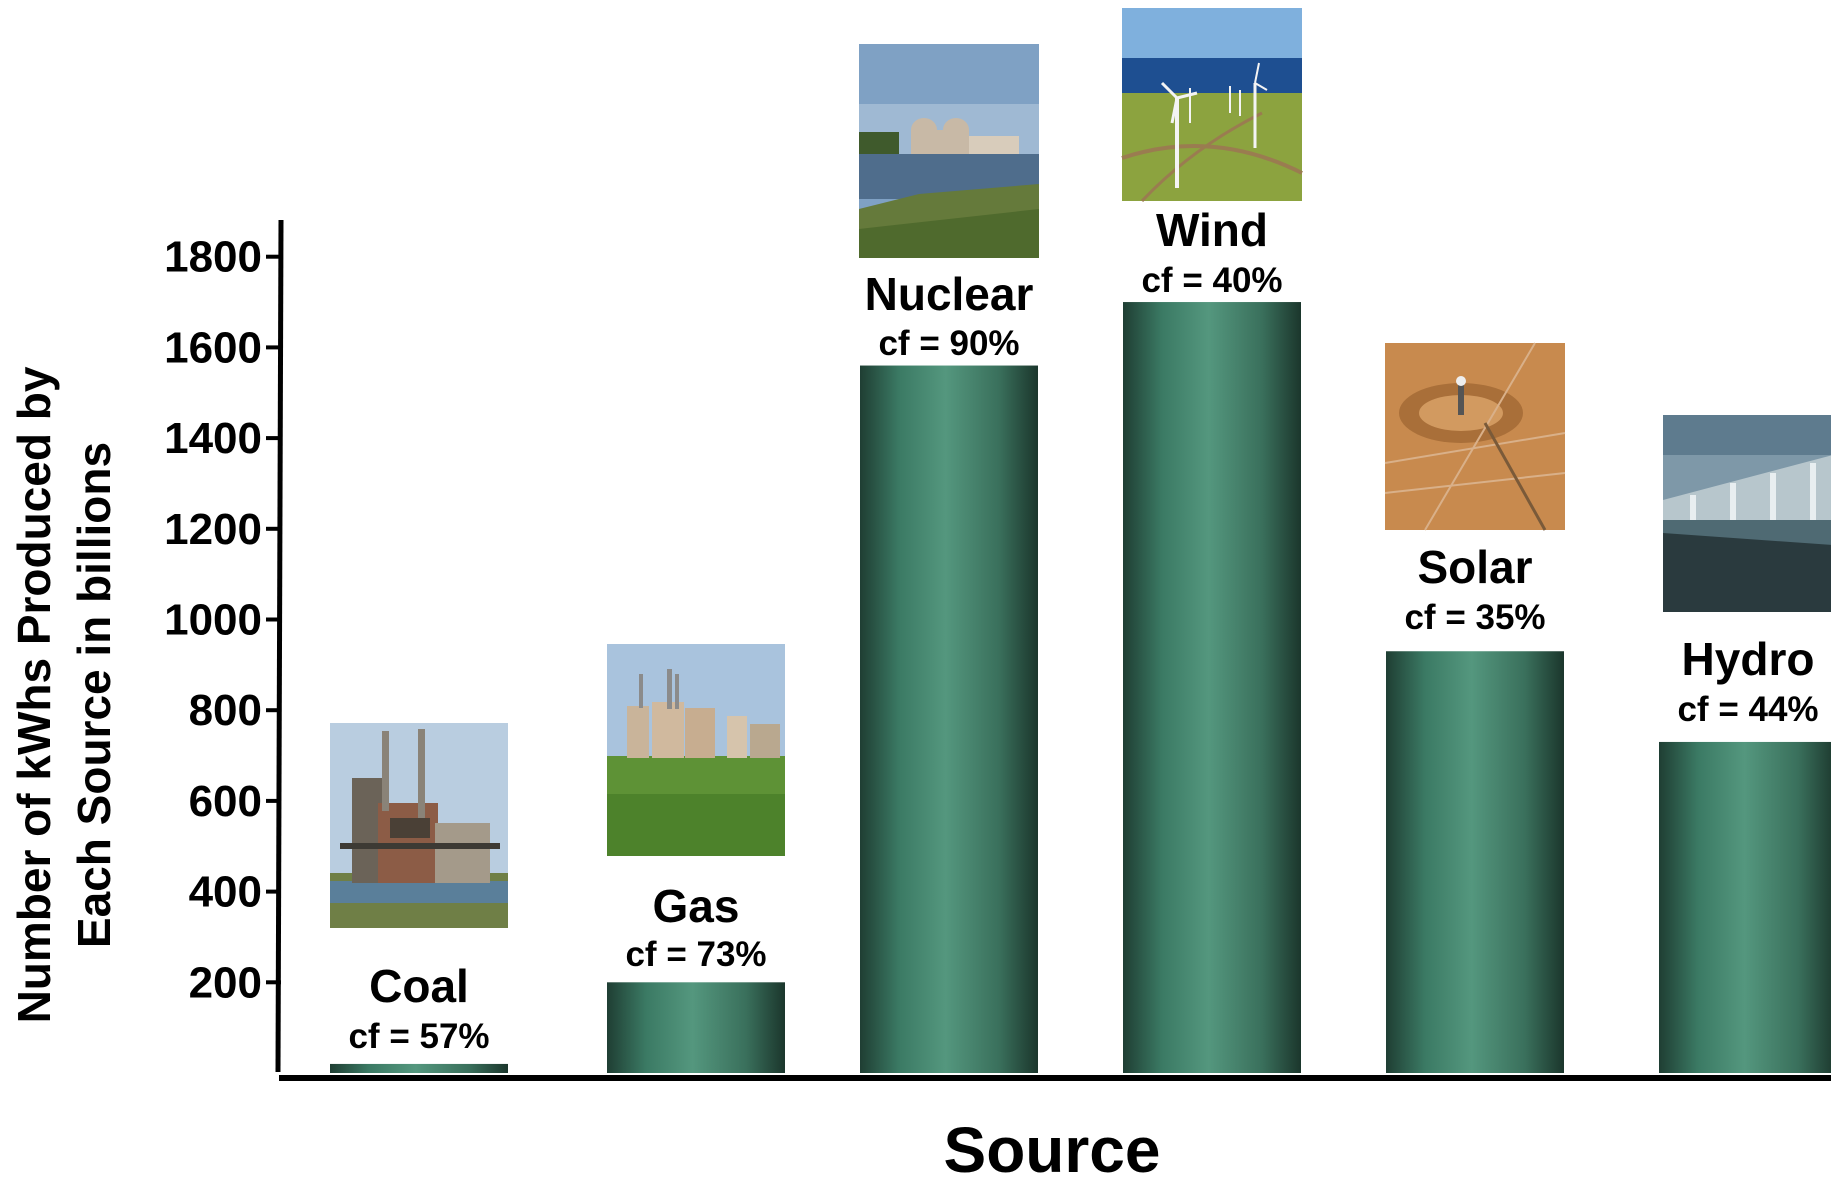 The height and width of the screenshot is (1181, 1831). What do you see at coordinates (1212, 104) in the screenshot?
I see `wind-farm-photo` at bounding box center [1212, 104].